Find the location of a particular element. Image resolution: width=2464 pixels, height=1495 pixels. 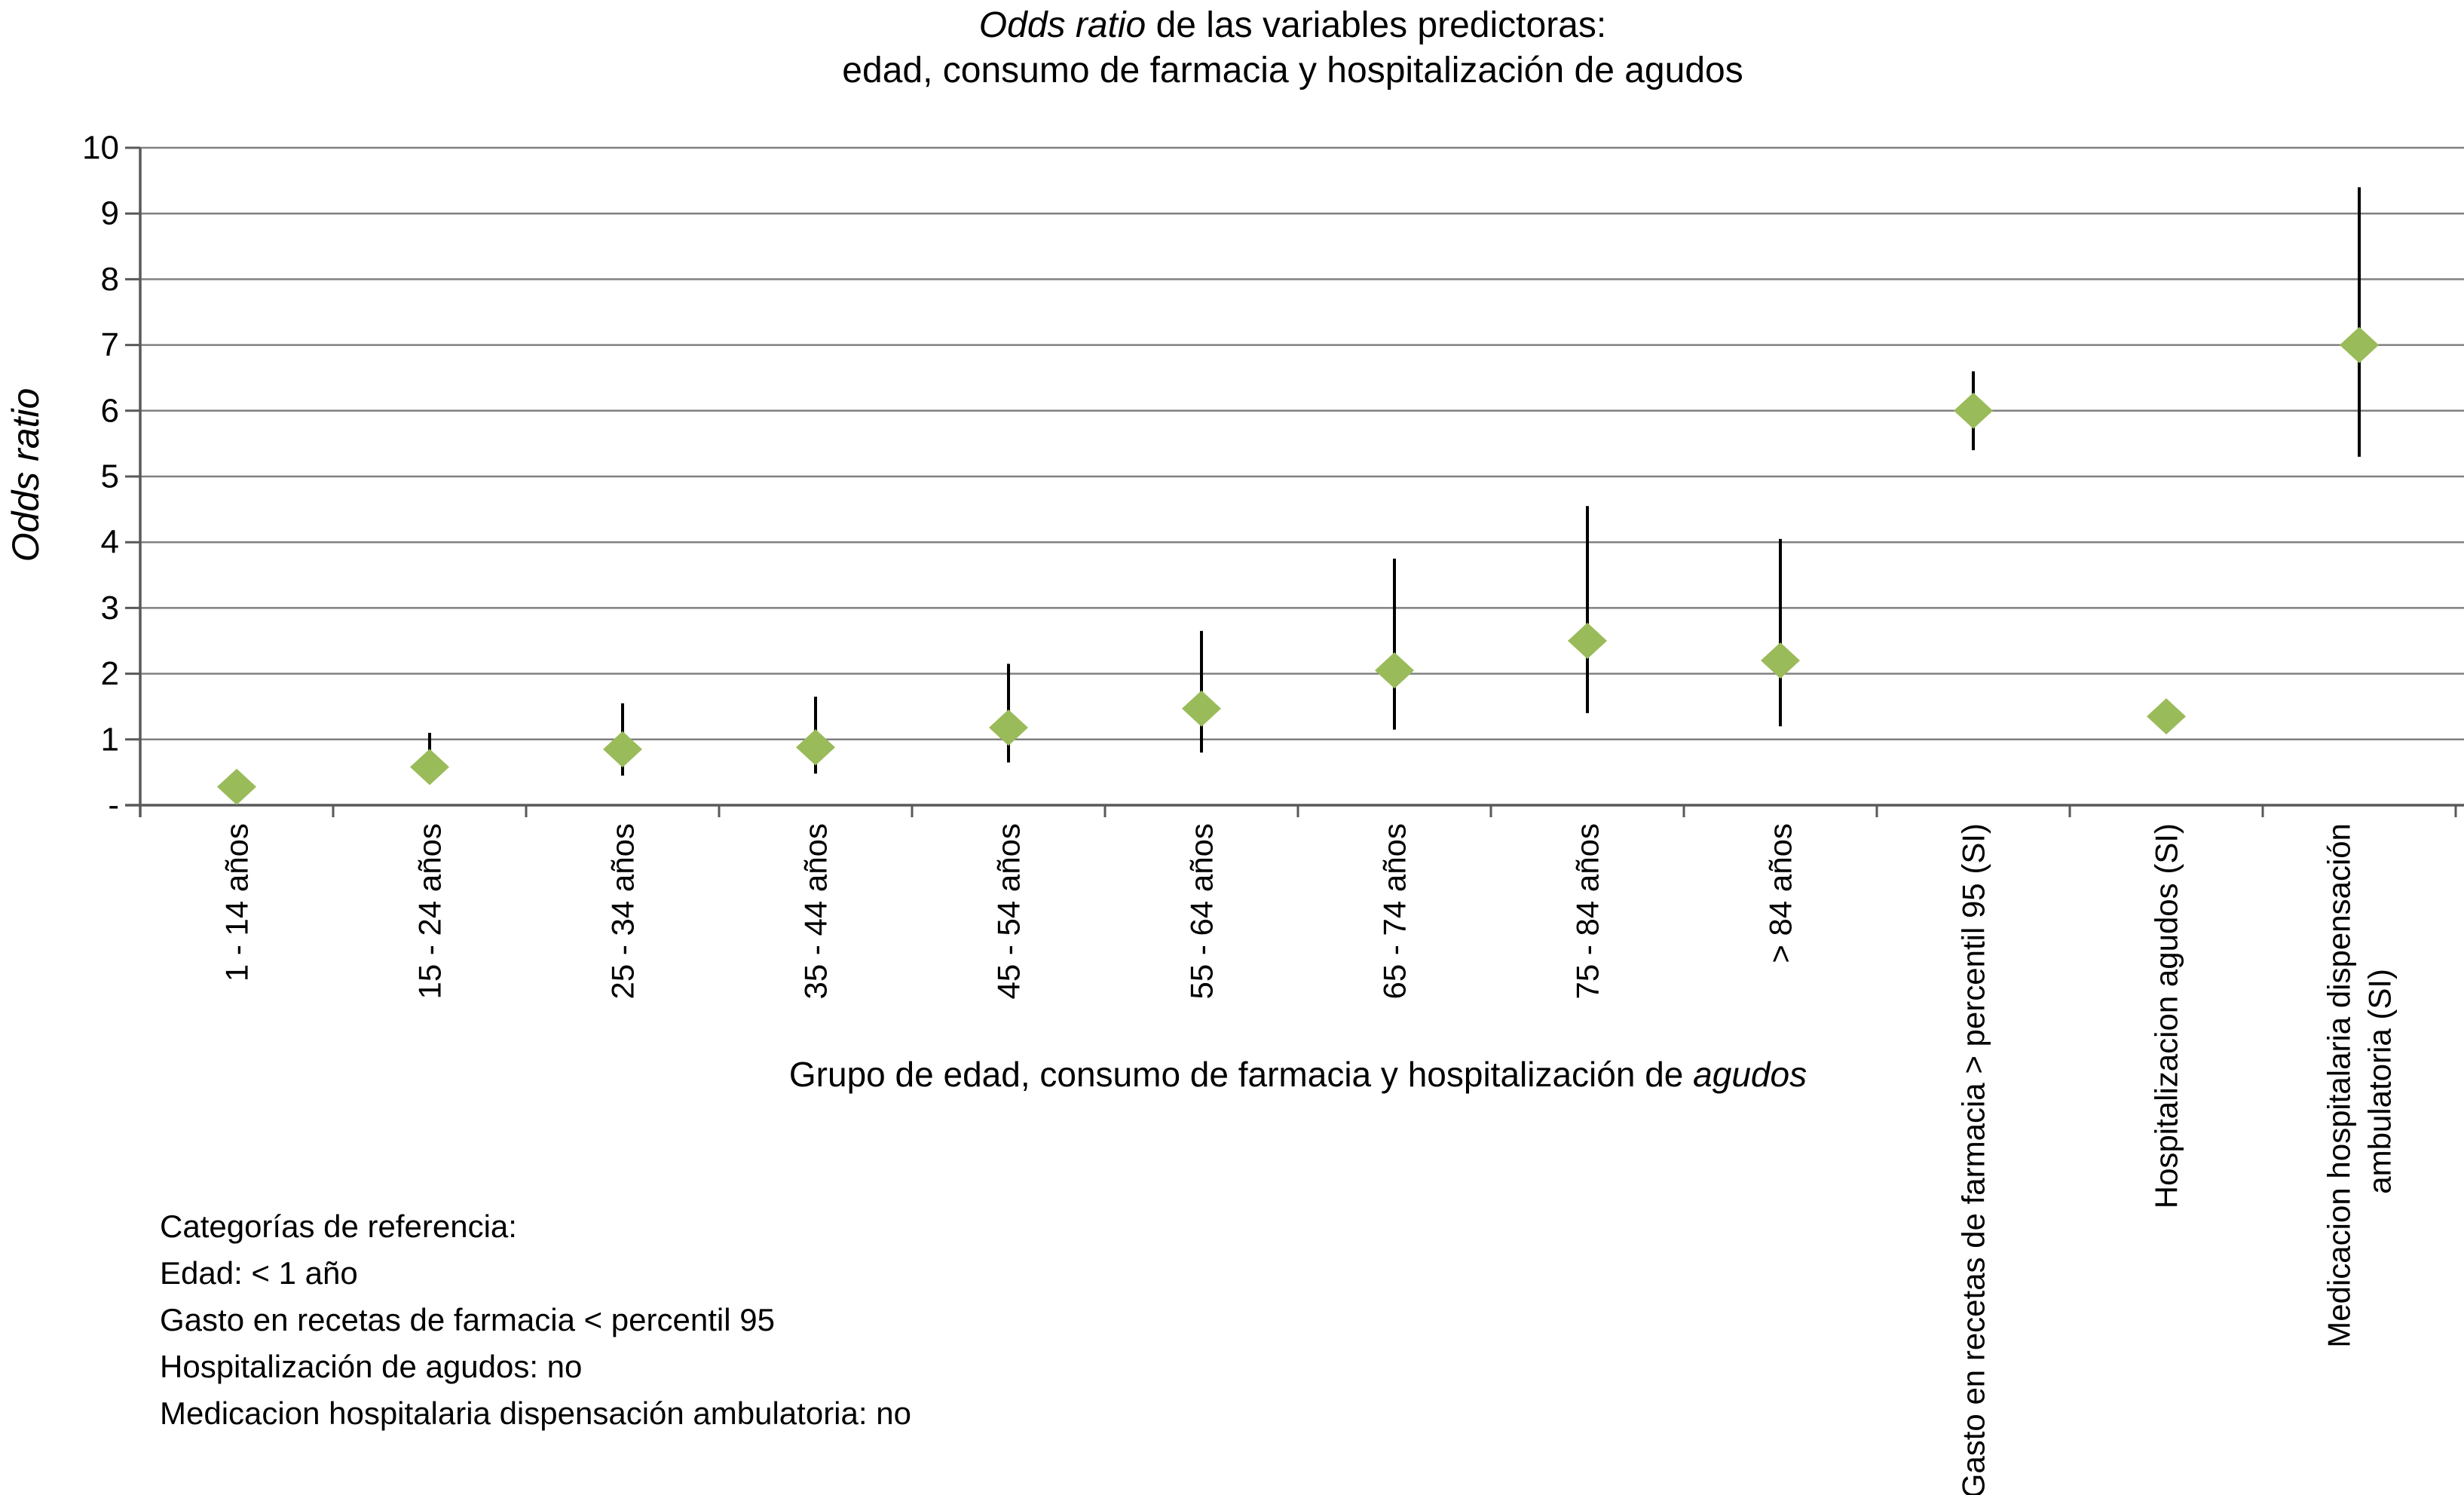

y-tick-label: 5 is located at coordinates (110, 476).